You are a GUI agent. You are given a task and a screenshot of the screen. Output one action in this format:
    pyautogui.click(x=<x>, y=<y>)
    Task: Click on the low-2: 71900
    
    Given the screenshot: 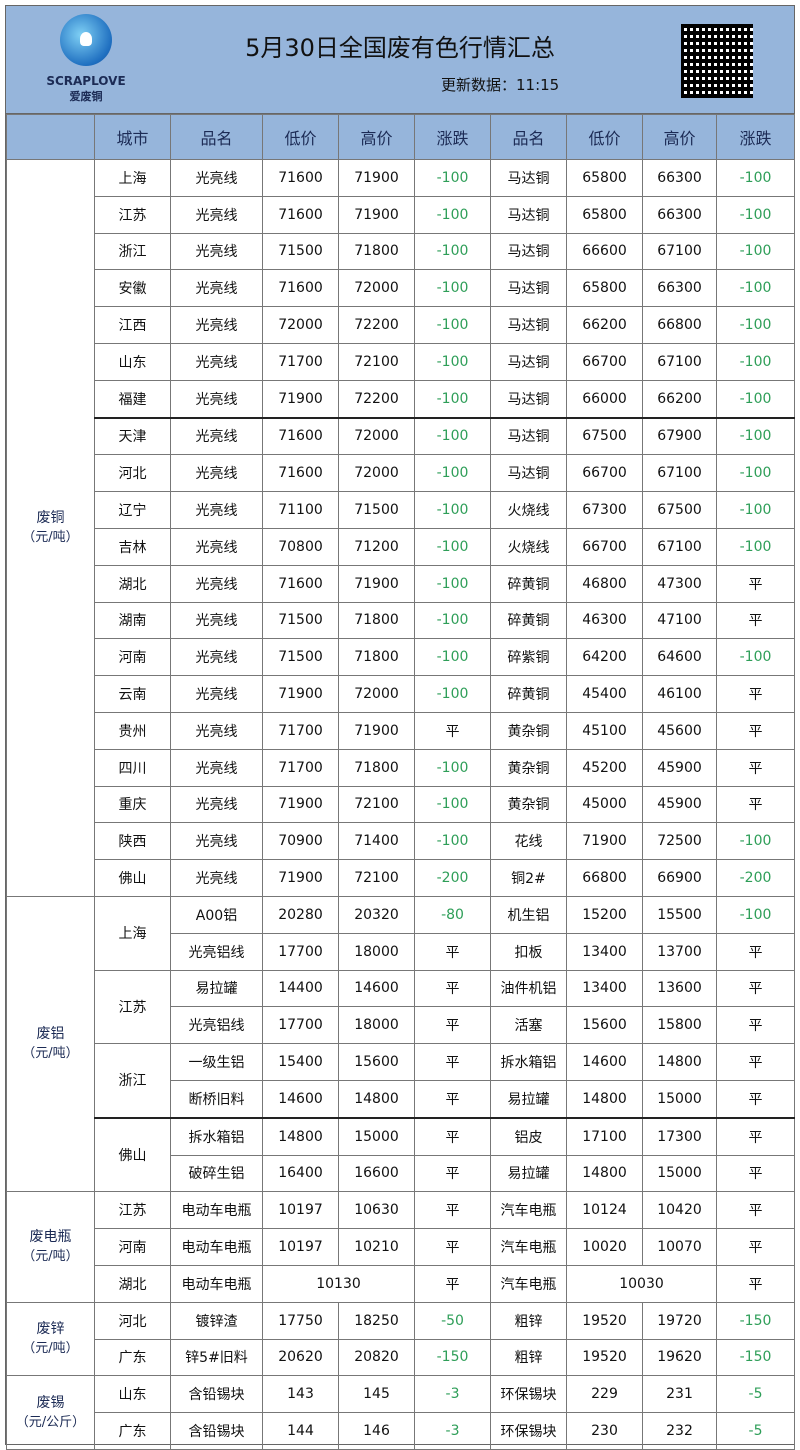 What is the action you would take?
    pyautogui.click(x=604, y=841)
    